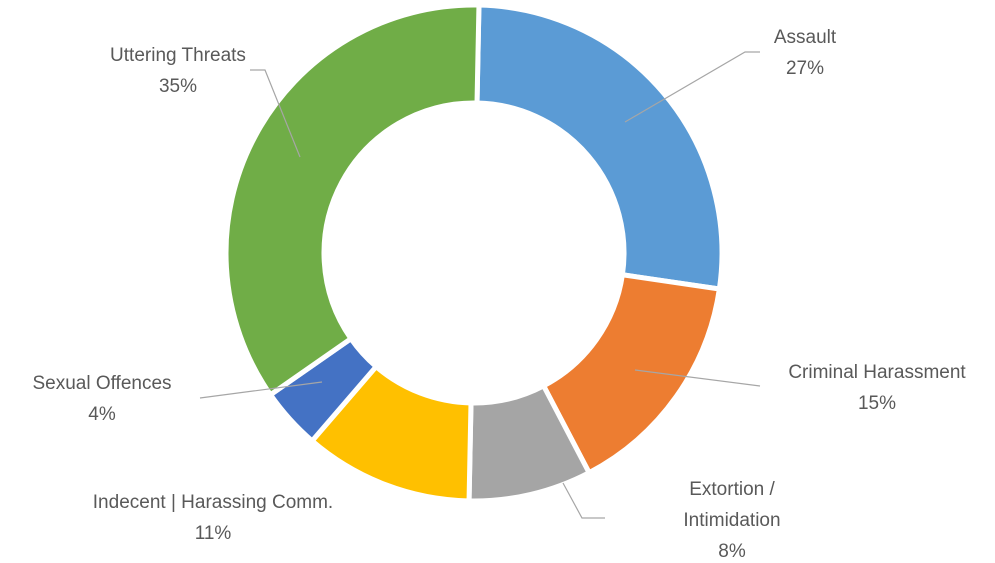 The image size is (995, 563). I want to click on value-label: 8%, so click(732, 551).